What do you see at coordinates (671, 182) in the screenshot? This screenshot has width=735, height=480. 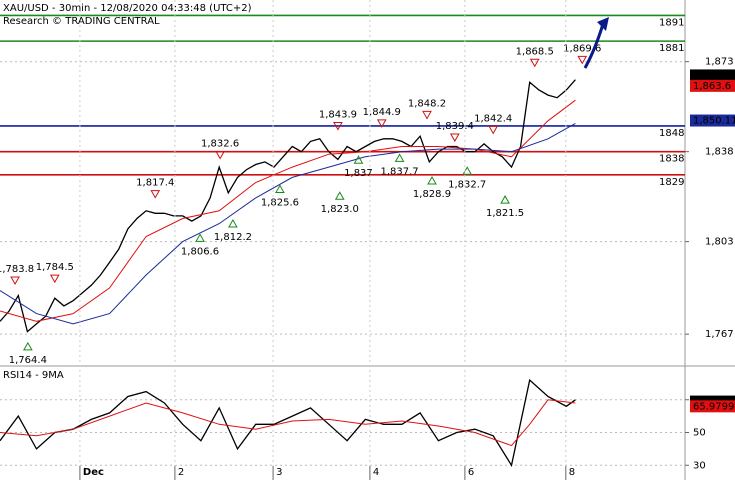 I see `level-label: 1829` at bounding box center [671, 182].